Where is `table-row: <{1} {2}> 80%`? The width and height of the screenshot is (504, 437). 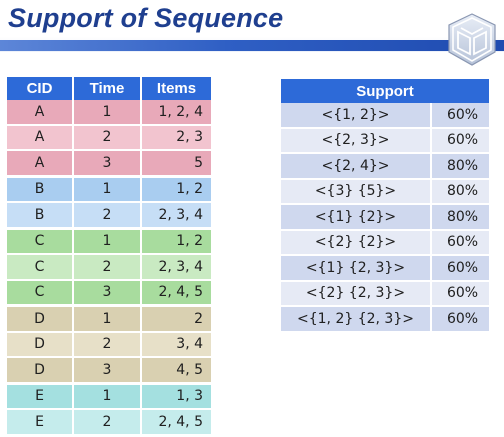 table-row: <{1} {2}> 80% is located at coordinates (385, 217).